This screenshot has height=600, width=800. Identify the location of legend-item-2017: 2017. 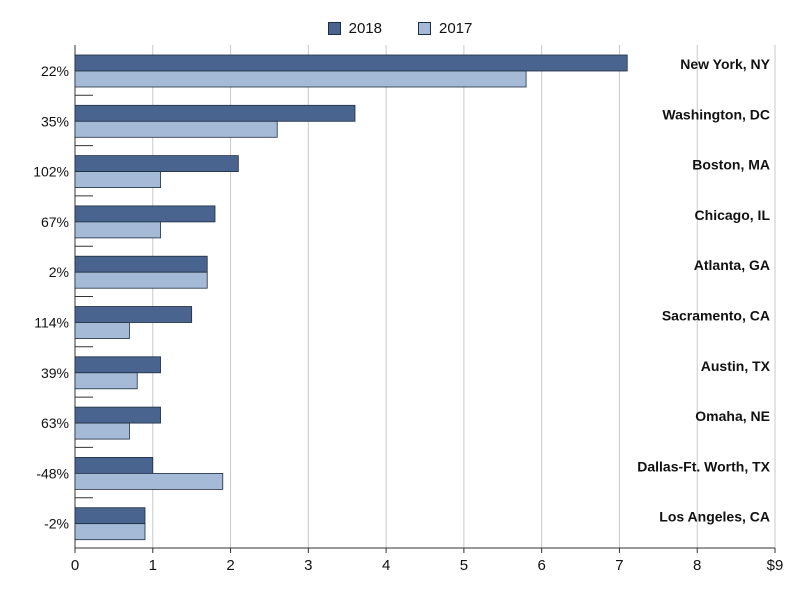
(445, 28).